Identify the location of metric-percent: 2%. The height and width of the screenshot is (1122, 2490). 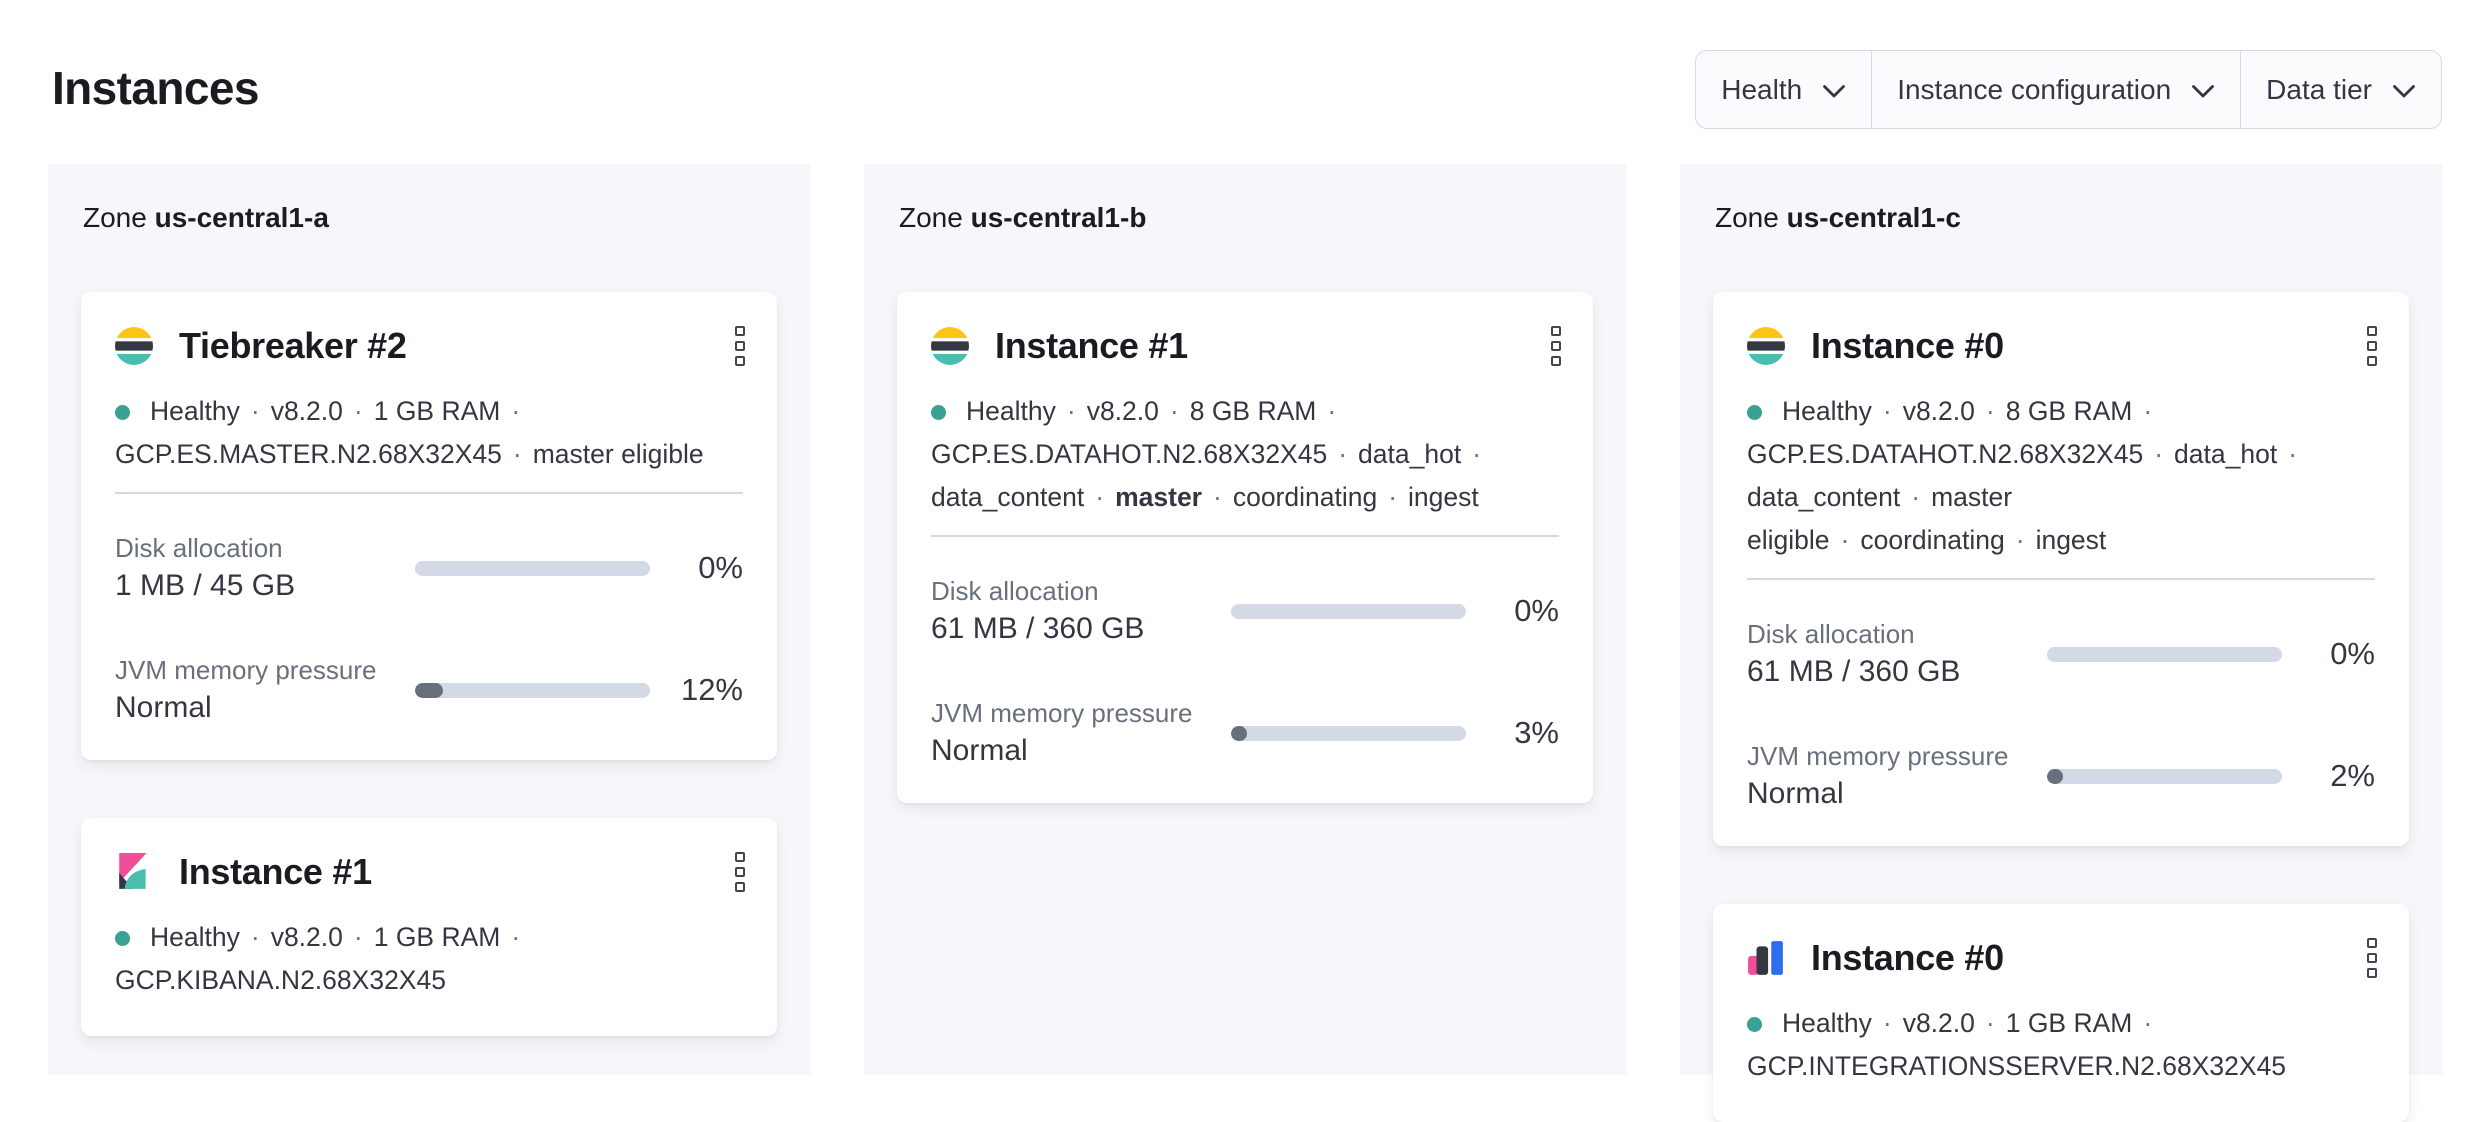
(2352, 775).